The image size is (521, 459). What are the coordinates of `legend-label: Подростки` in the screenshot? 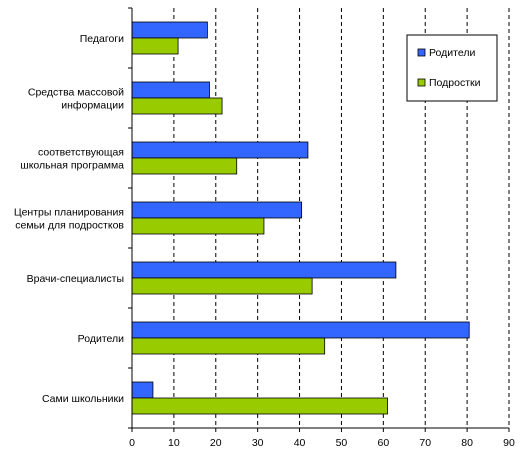 It's located at (455, 83).